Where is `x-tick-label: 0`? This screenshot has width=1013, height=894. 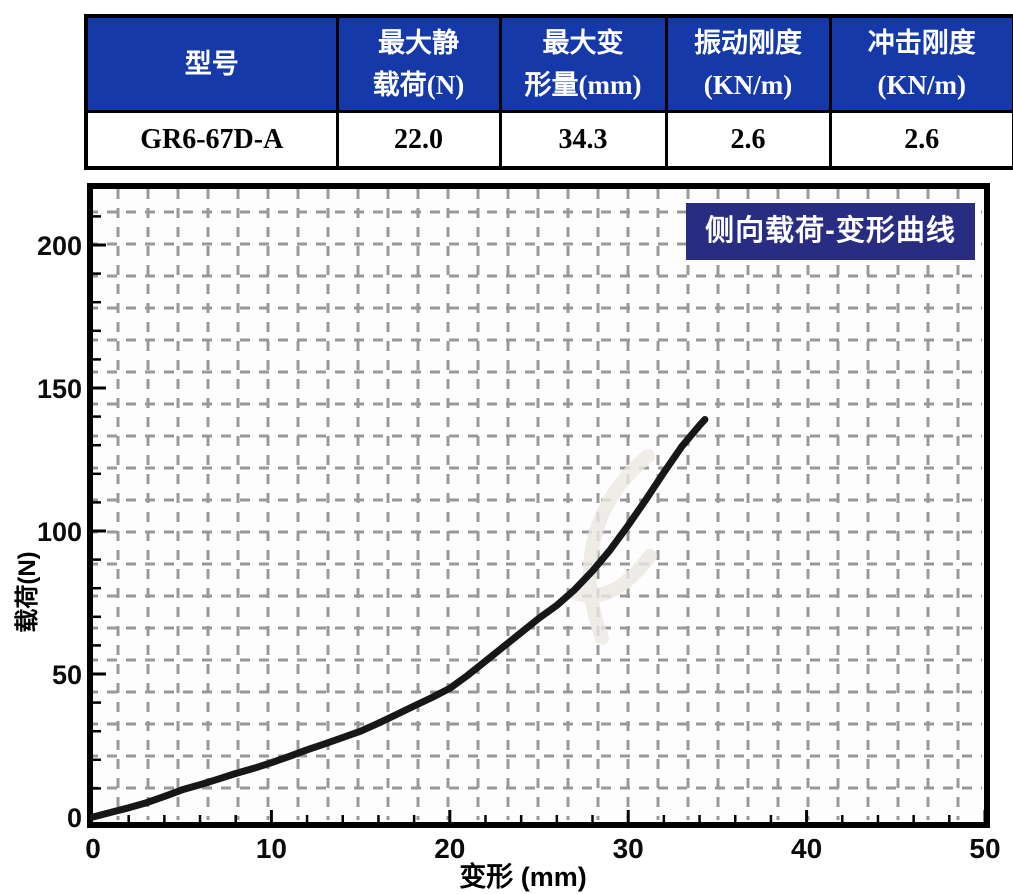 x-tick-label: 0 is located at coordinates (93, 848).